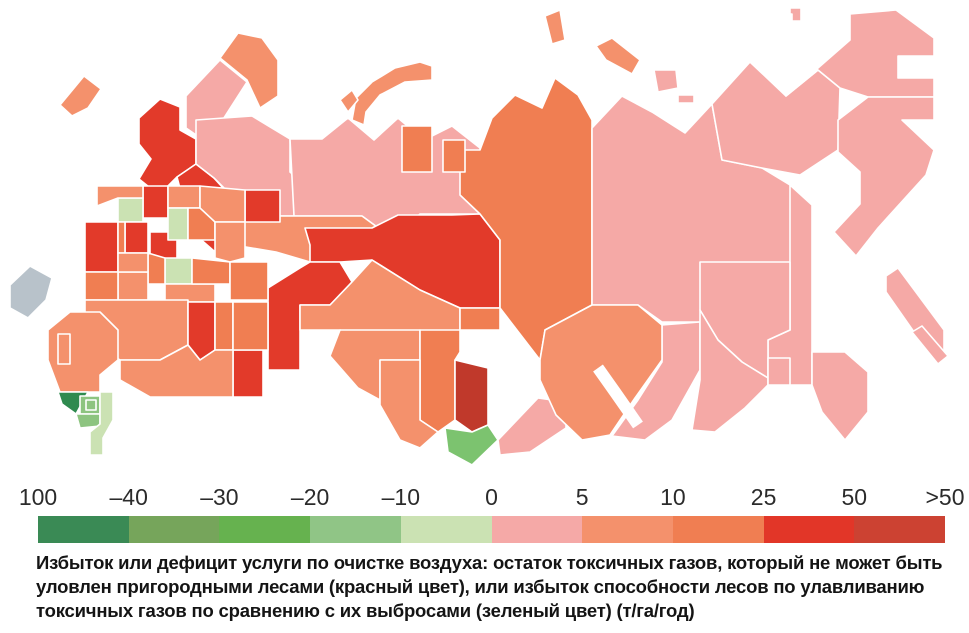 This screenshot has height=633, width=969. I want to click on legend-tick: 0, so click(491, 497).